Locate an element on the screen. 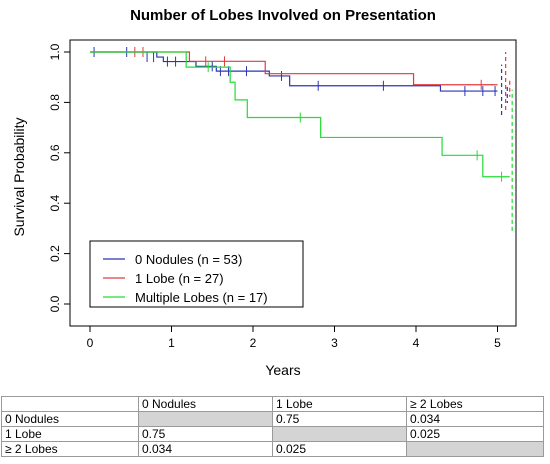 This screenshot has width=550, height=464. table-row: 0 Nodules 0.75 0.034 is located at coordinates (272, 419).